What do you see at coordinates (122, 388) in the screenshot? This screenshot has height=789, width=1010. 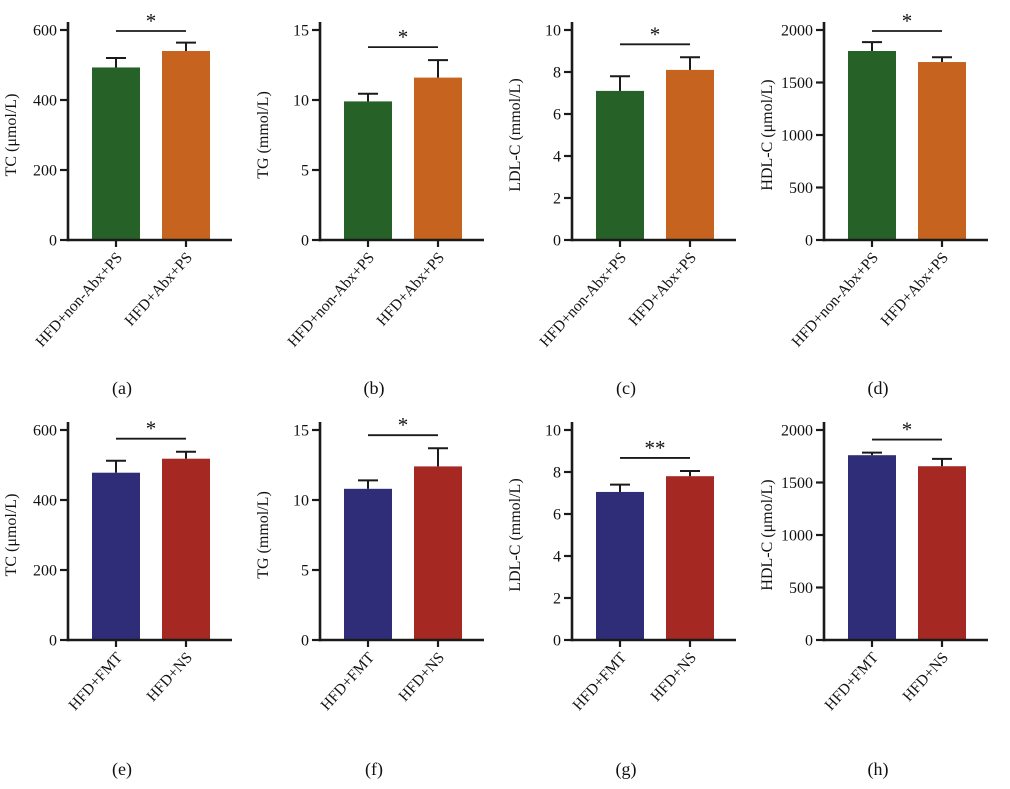 I see `panel-caption: (a)` at bounding box center [122, 388].